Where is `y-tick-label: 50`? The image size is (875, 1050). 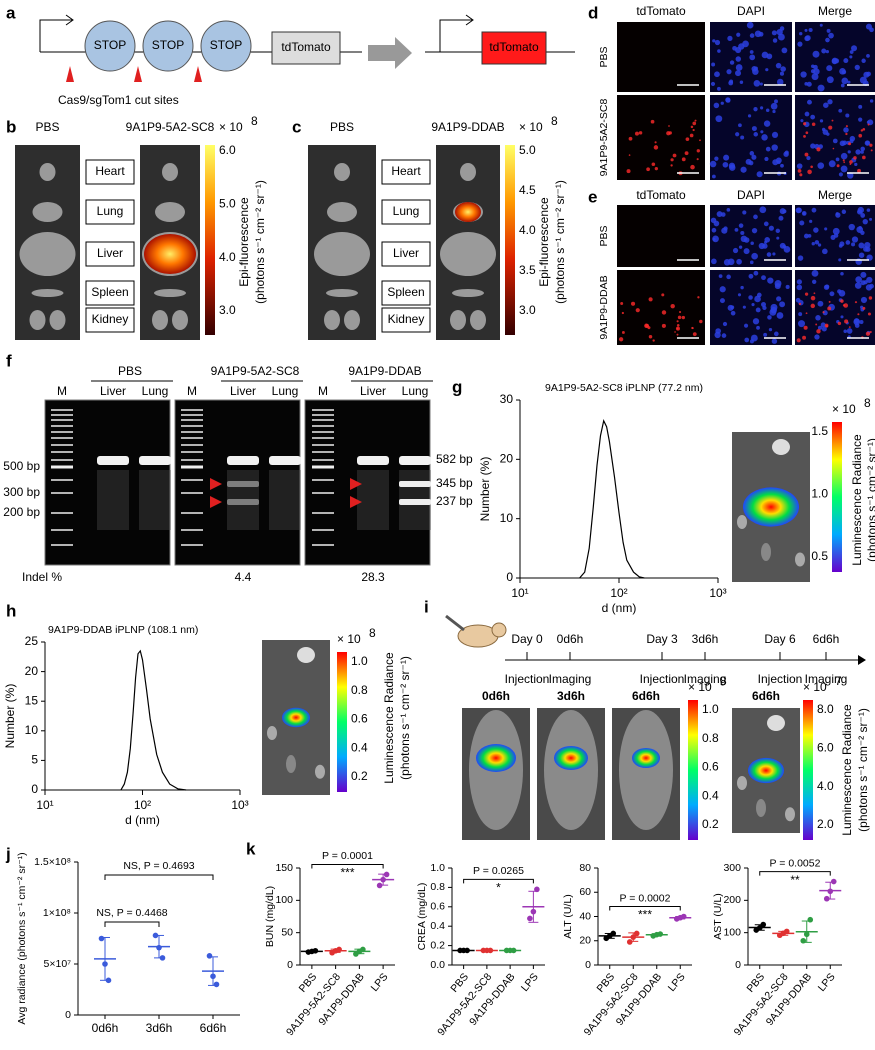
y-tick-label: 50 is located at coordinates (287, 932).